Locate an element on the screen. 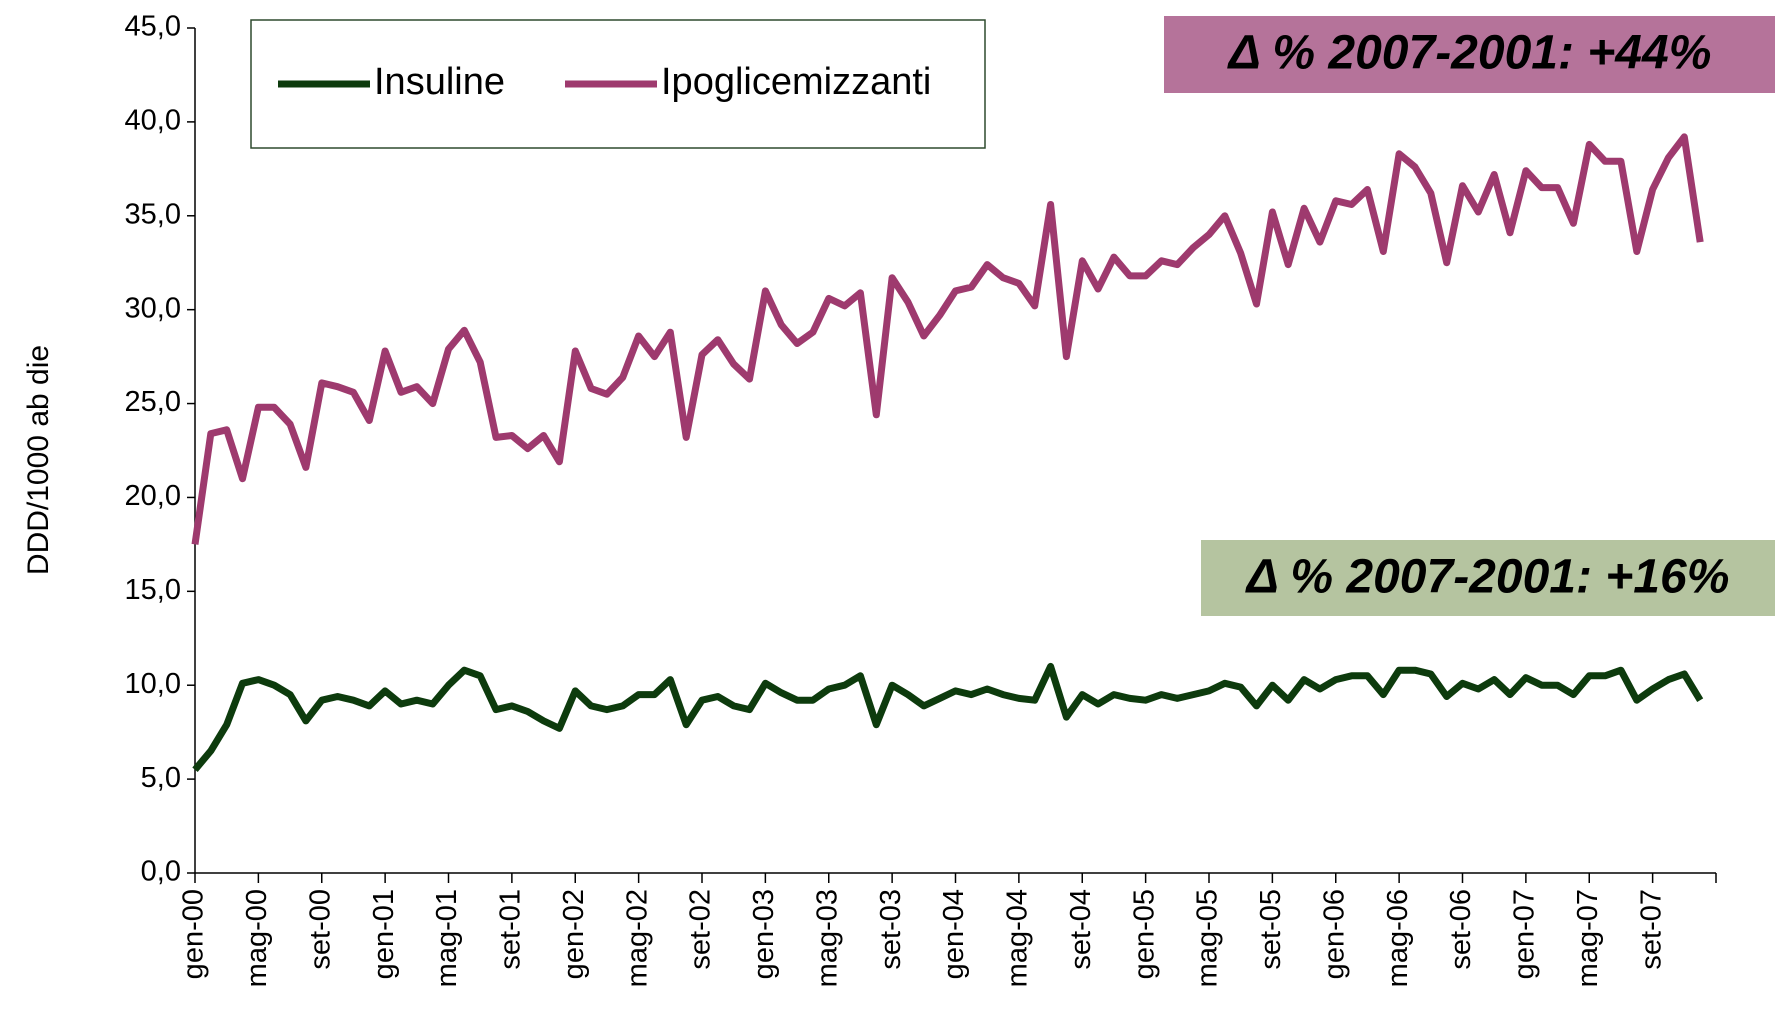 This screenshot has height=1029, width=1775. y-tick-label: 0,0 is located at coordinates (161, 872).